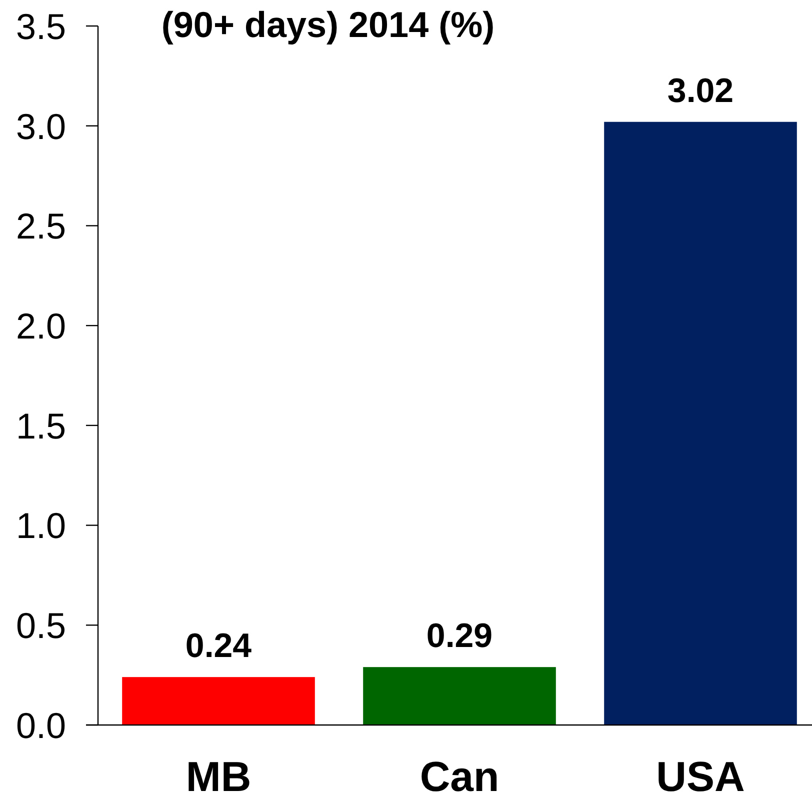 This screenshot has height=796, width=812. I want to click on x-tick-label: USA, so click(700, 774).